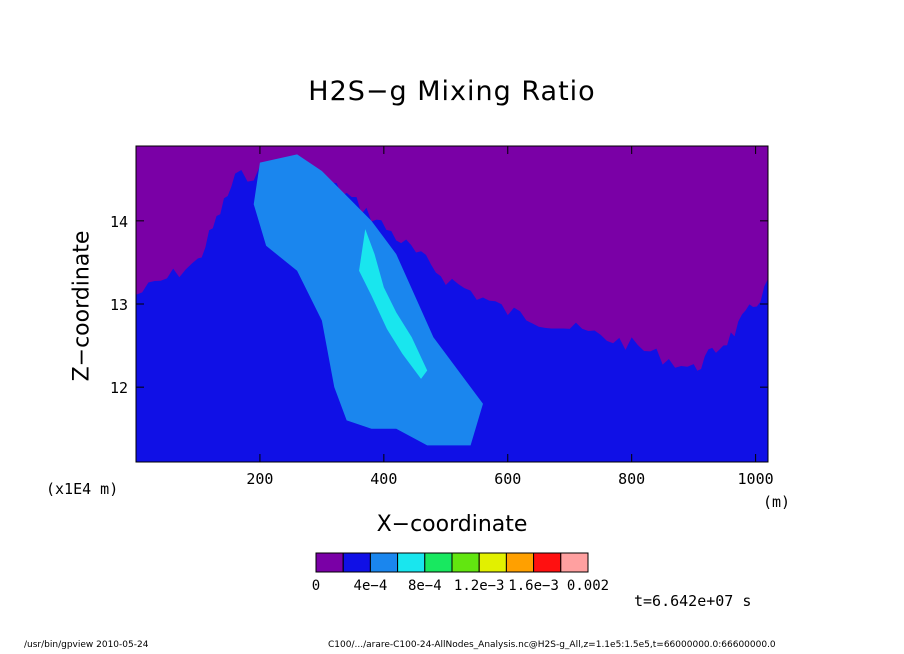 The height and width of the screenshot is (654, 904). I want to click on colorbar: 0 4e−4 8e−4 1.2e−3 1.6e−3 0.002, so click(460, 573).